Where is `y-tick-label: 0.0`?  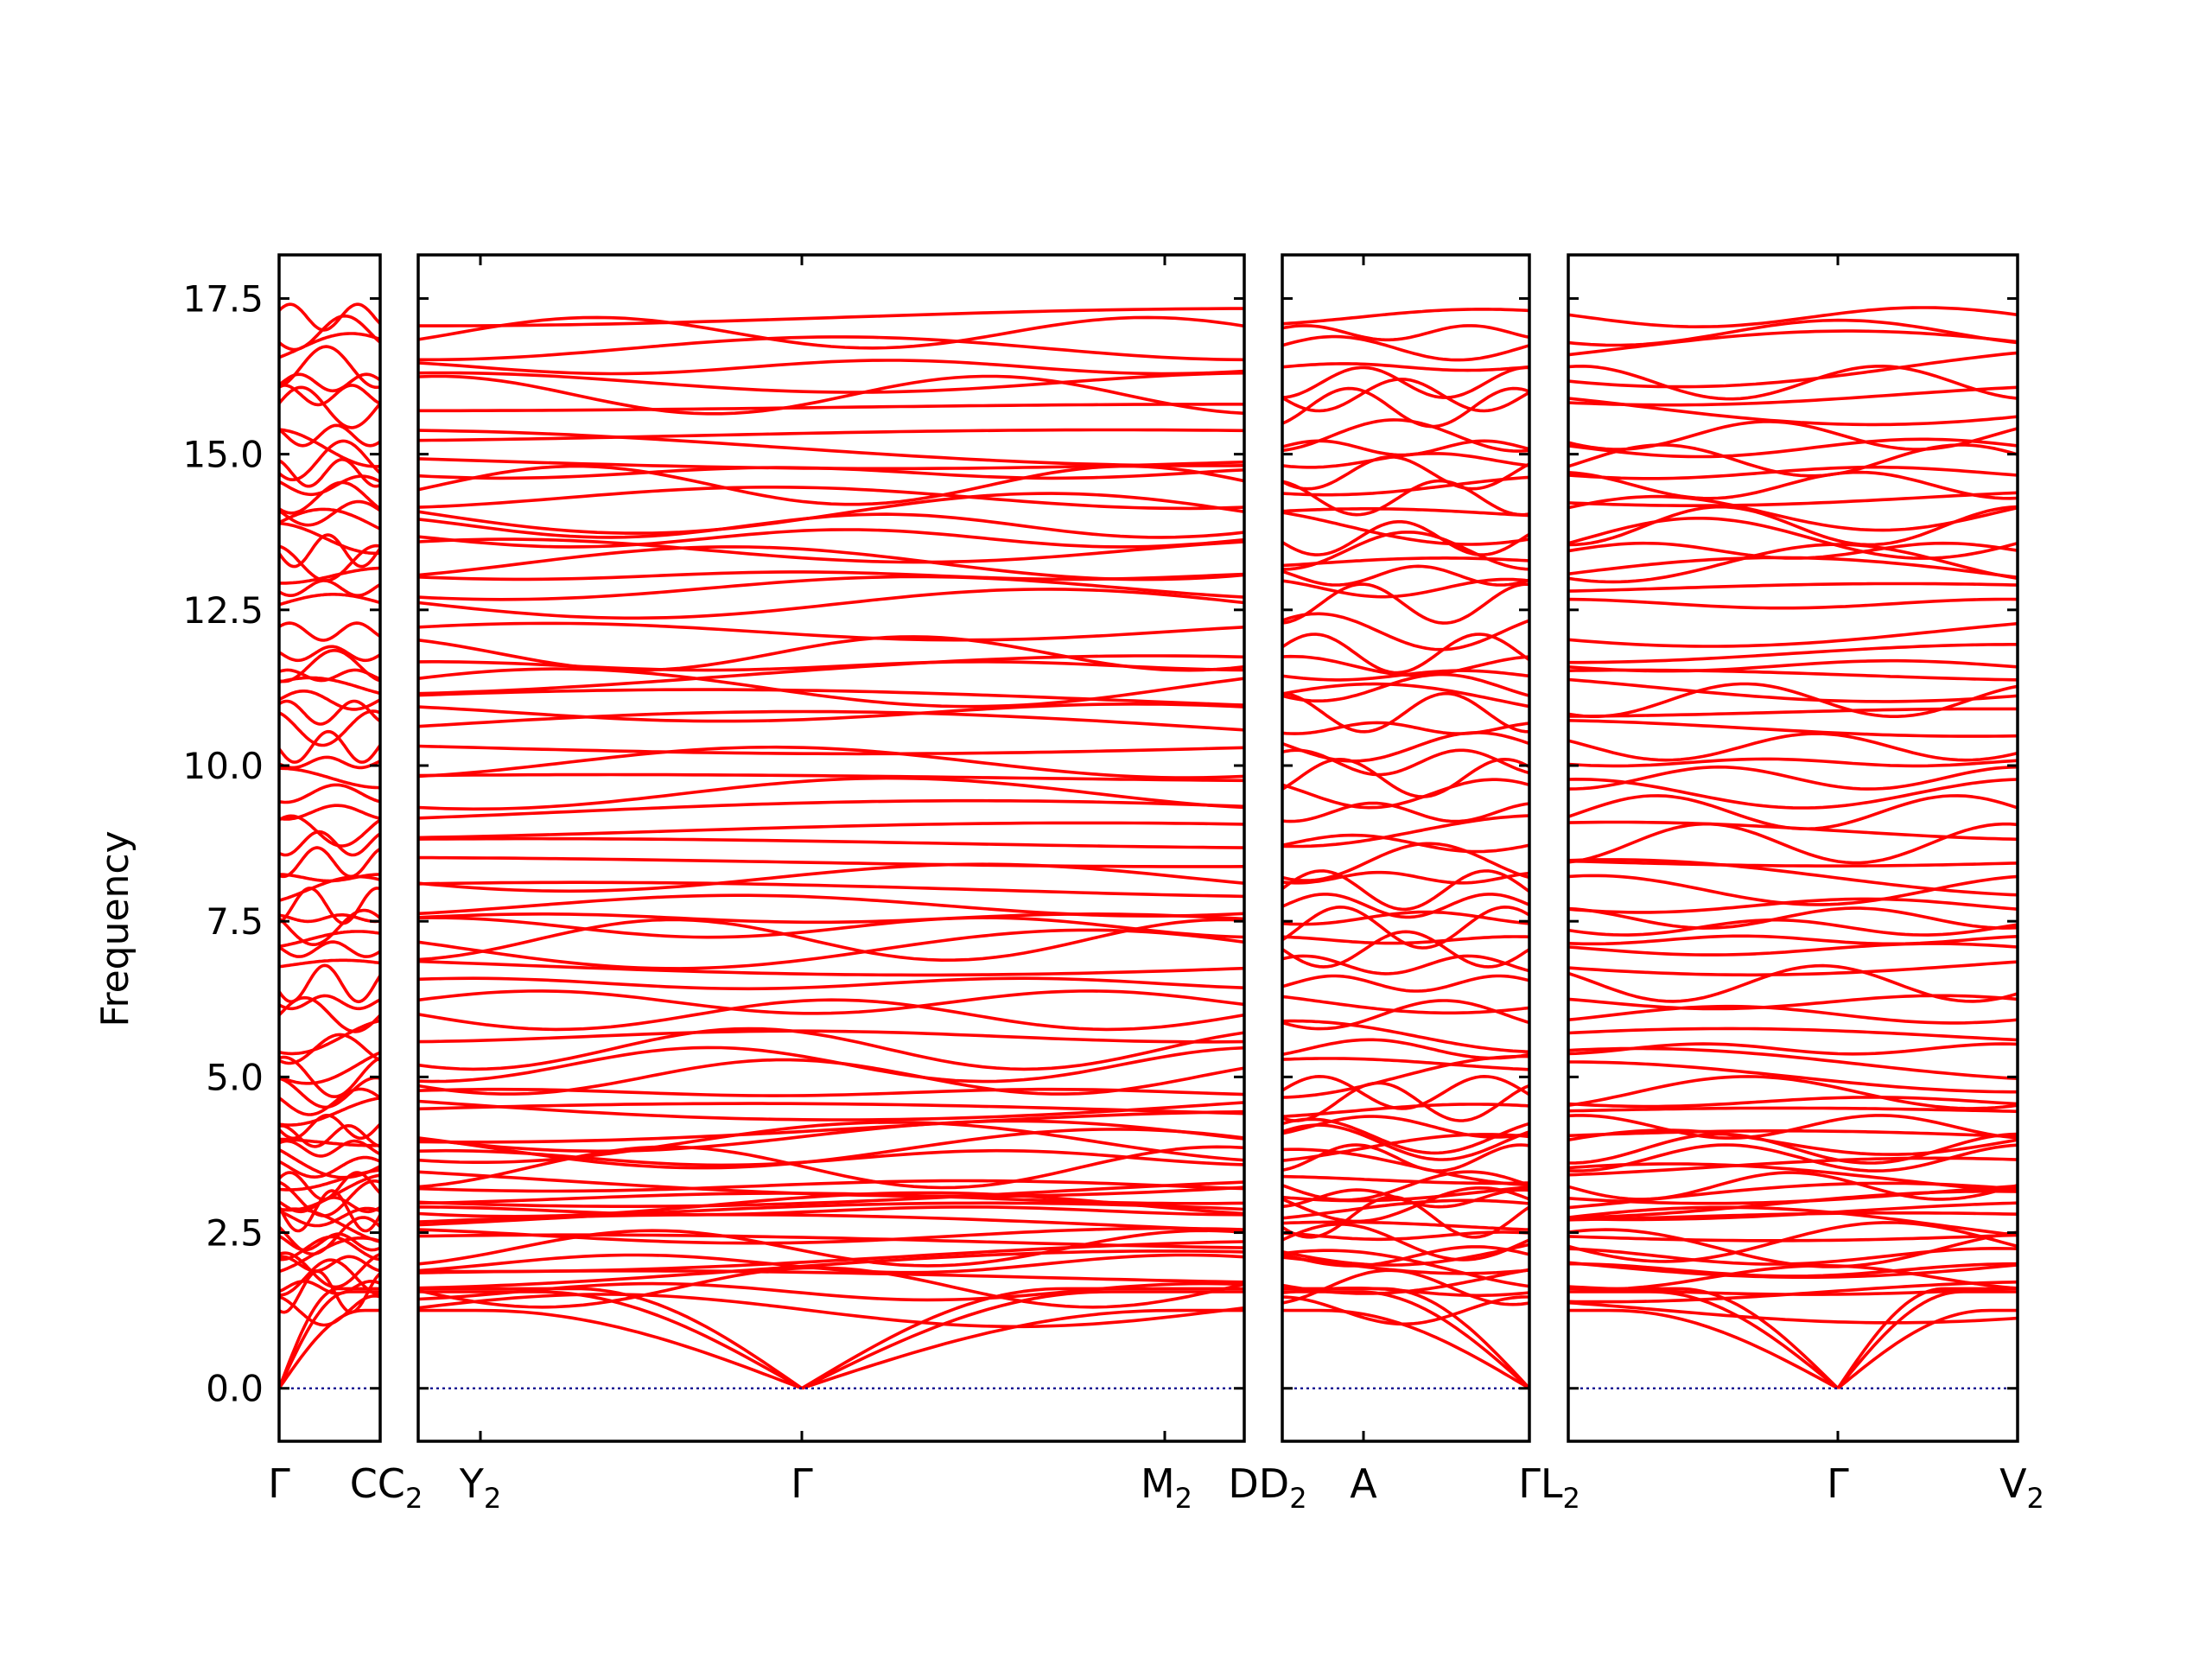
y-tick-label: 0.0 is located at coordinates (235, 1389).